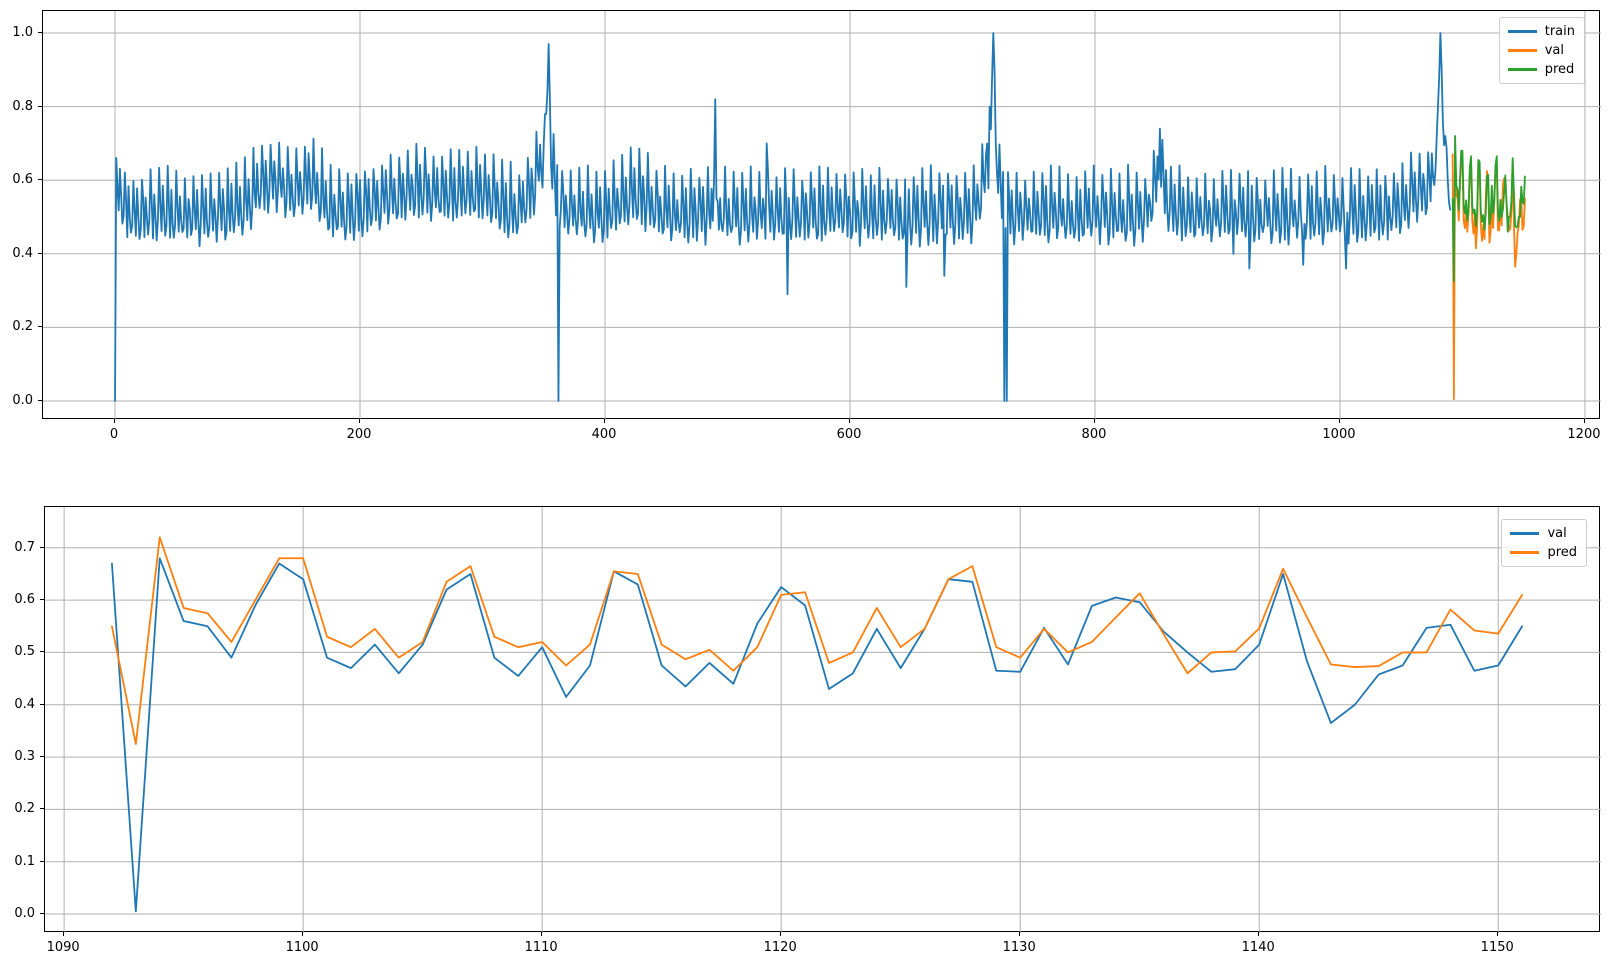 This screenshot has width=1608, height=967. What do you see at coordinates (1339, 434) in the screenshot?
I see `x-tick-label: 1000` at bounding box center [1339, 434].